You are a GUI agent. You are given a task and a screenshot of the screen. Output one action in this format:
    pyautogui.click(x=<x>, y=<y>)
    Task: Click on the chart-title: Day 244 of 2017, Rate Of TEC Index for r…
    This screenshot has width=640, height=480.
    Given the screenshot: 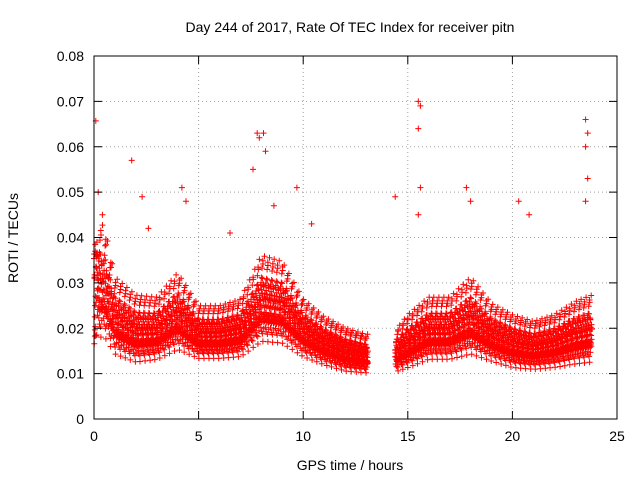 What is the action you would take?
    pyautogui.click(x=350, y=27)
    